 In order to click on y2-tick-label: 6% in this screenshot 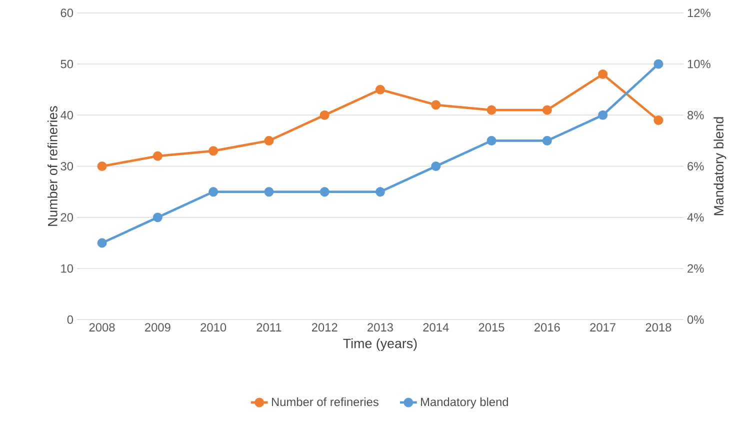, I will do `click(696, 166)`.